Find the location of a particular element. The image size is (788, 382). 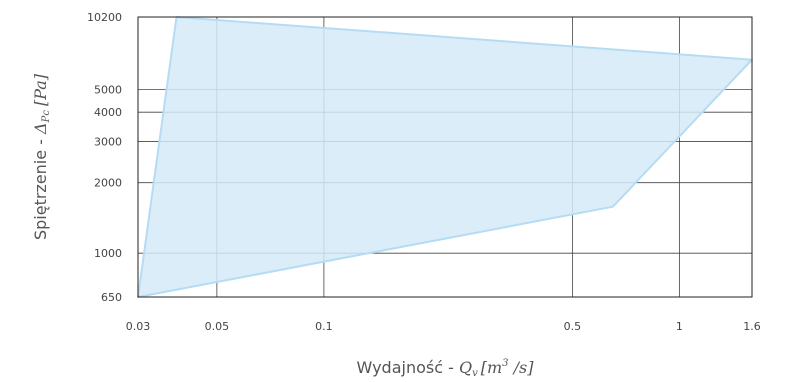

y-axis-title-subscript: Pc is located at coordinates (46, 117).